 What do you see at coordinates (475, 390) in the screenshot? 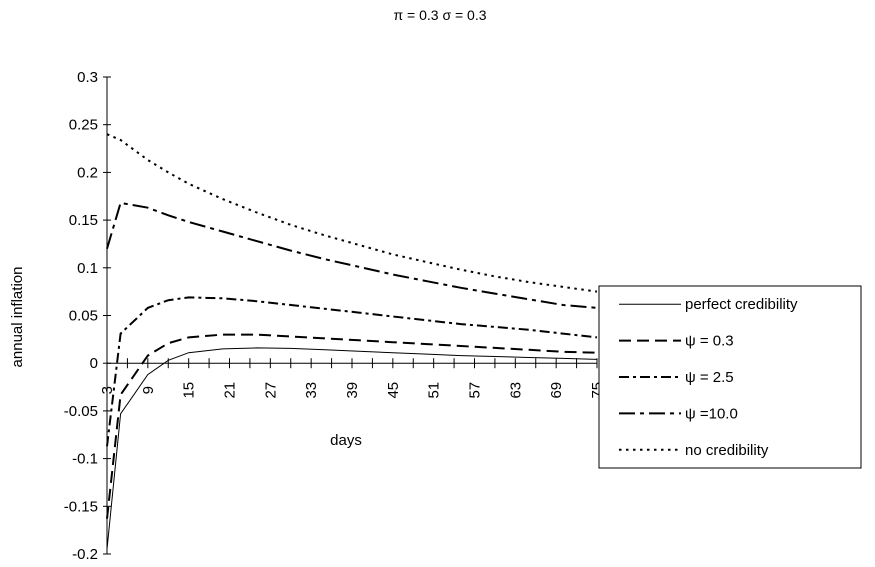
I see `x-tick-label: 57` at bounding box center [475, 390].